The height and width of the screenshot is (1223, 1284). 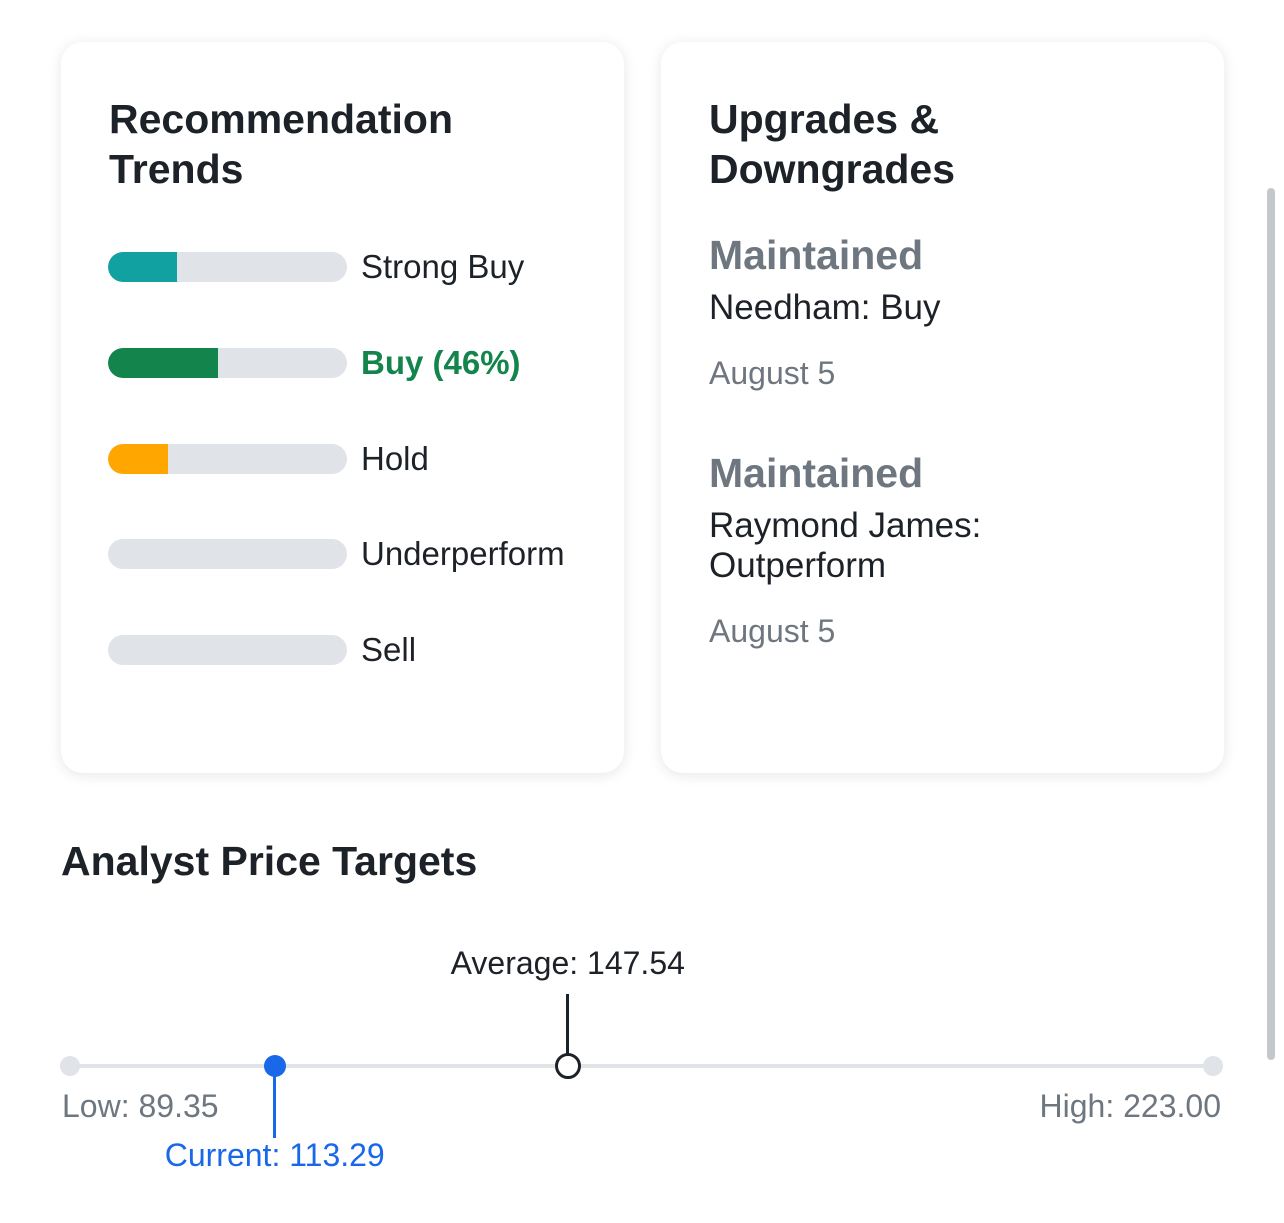 I want to click on average-label: Average: 147.54, so click(x=567, y=963).